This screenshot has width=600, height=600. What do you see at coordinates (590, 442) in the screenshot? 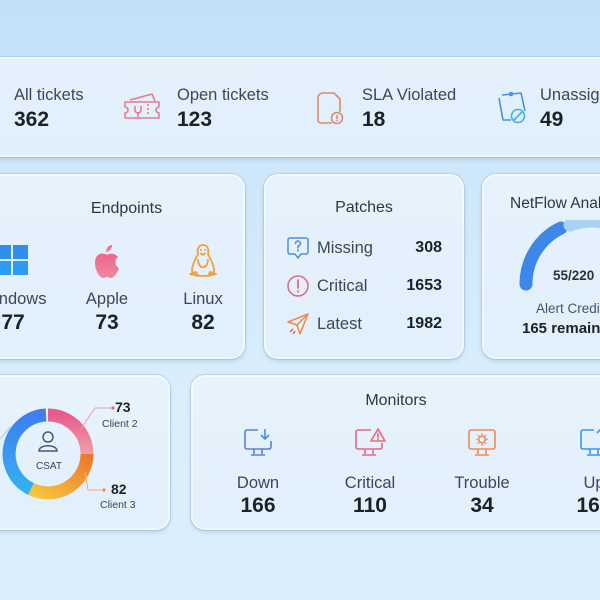
I see `monitor-up-icon` at bounding box center [590, 442].